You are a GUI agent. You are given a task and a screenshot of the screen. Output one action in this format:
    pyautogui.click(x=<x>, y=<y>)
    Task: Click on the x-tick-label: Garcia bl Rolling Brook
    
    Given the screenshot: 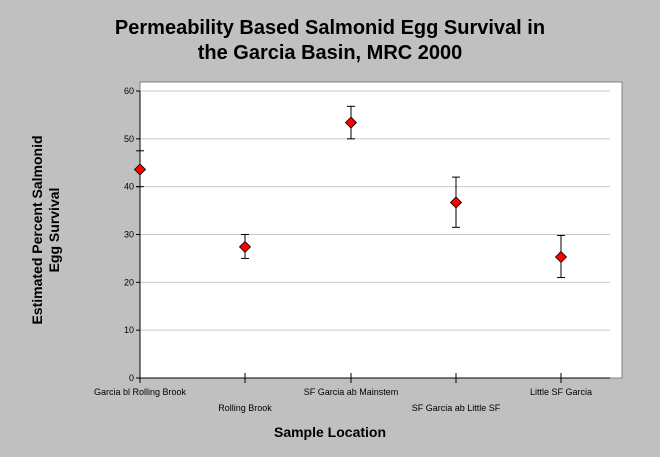 What is the action you would take?
    pyautogui.click(x=140, y=392)
    